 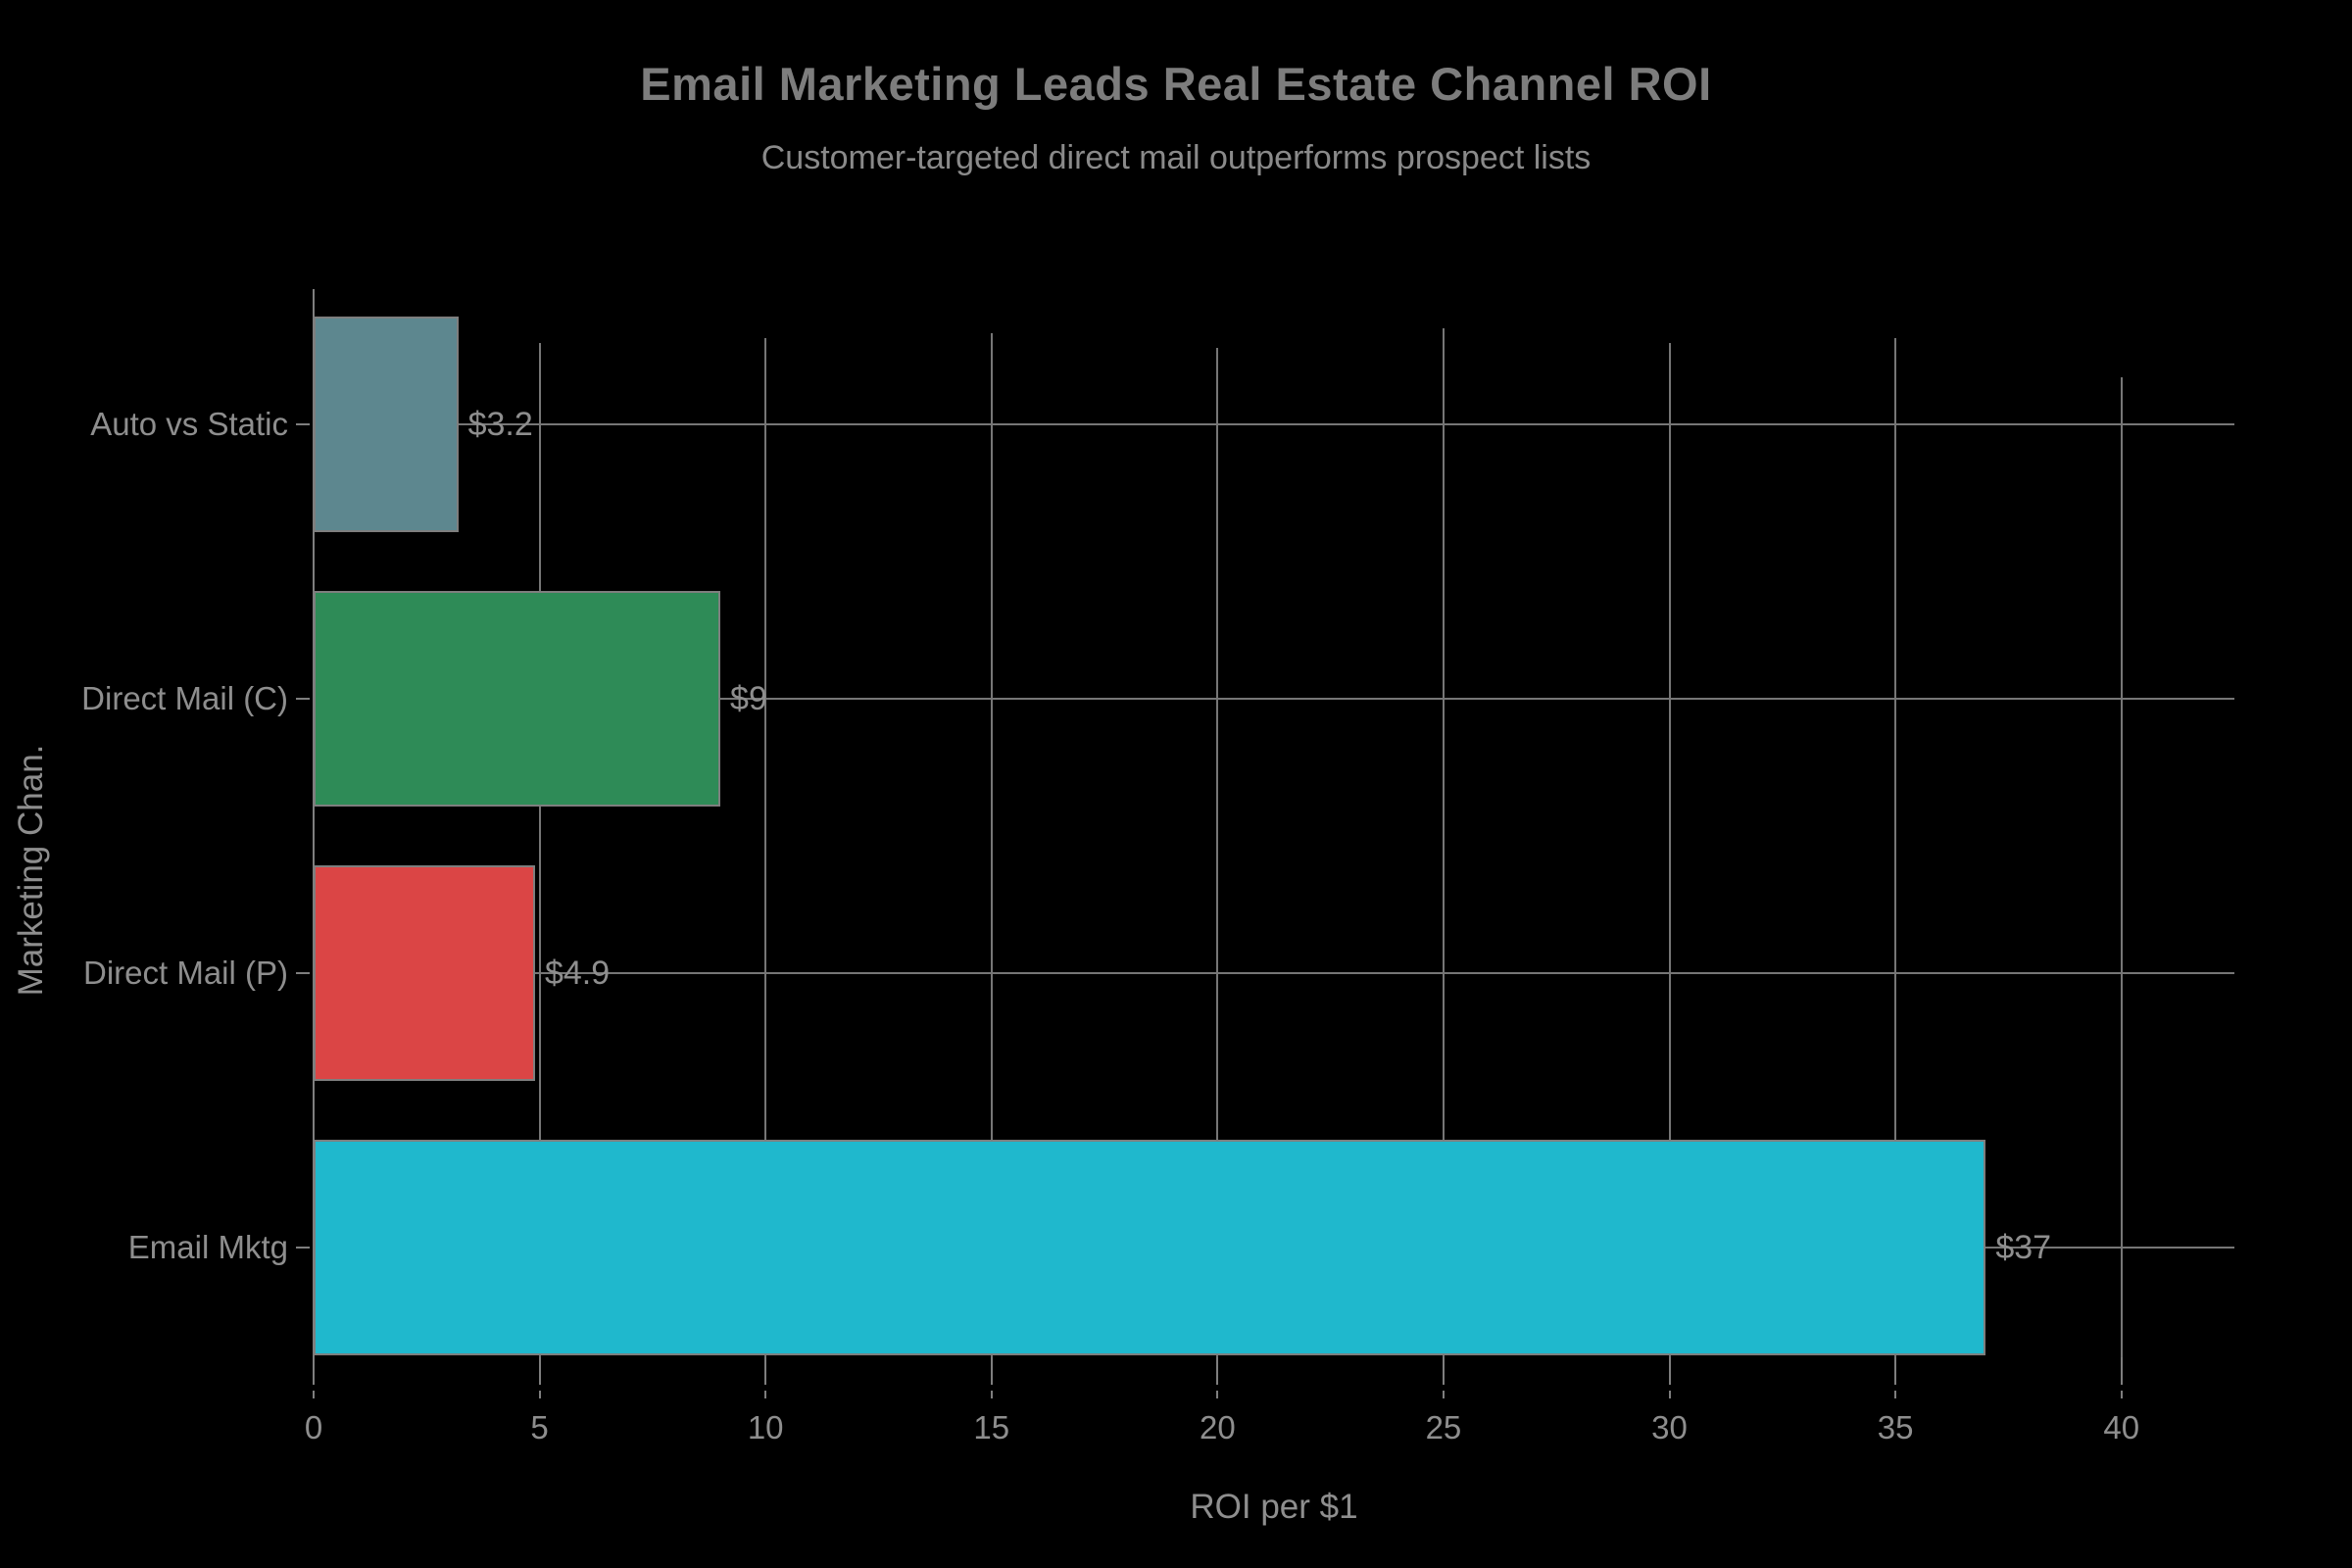 I want to click on x-tick-label-5: 5, so click(x=539, y=1427).